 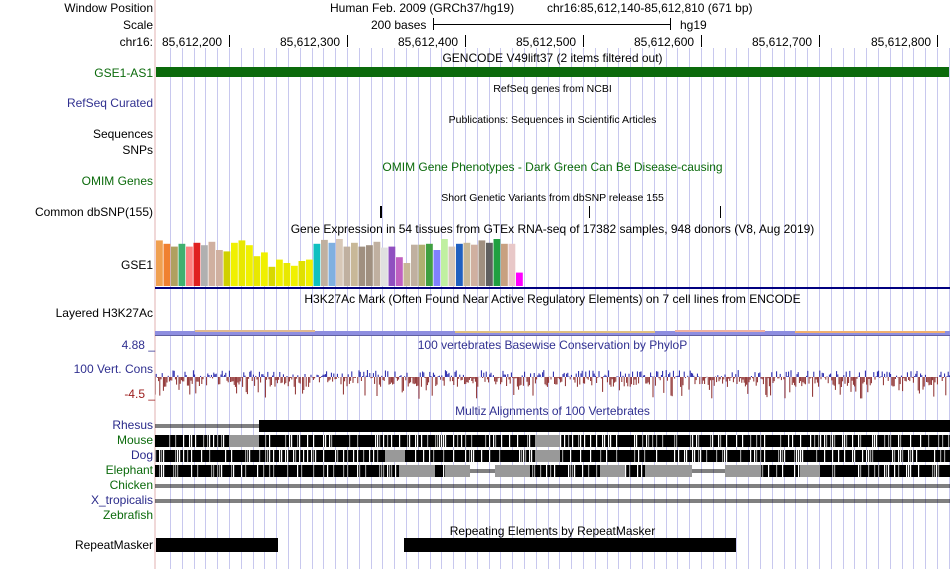 I want to click on snps-label: SNPs, so click(x=137, y=150).